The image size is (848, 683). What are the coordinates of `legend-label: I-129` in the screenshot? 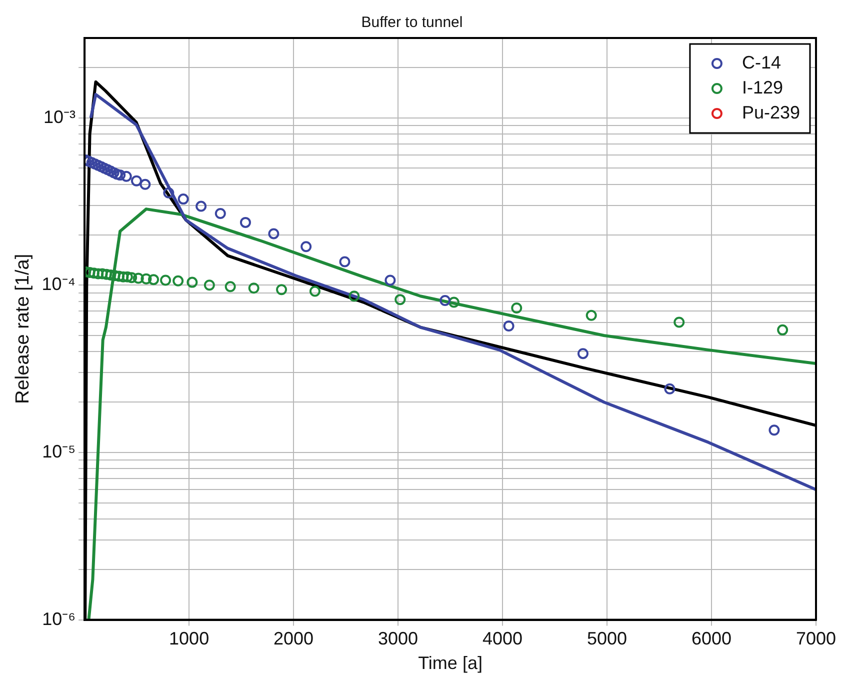 It's located at (762, 87).